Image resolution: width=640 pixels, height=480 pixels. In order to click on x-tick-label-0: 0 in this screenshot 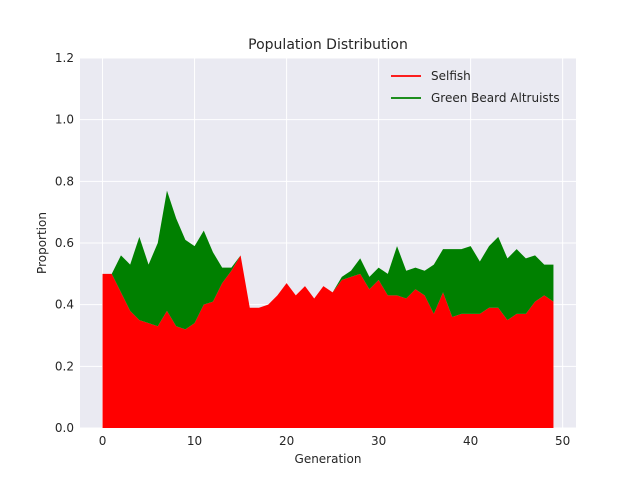, I will do `click(103, 441)`.